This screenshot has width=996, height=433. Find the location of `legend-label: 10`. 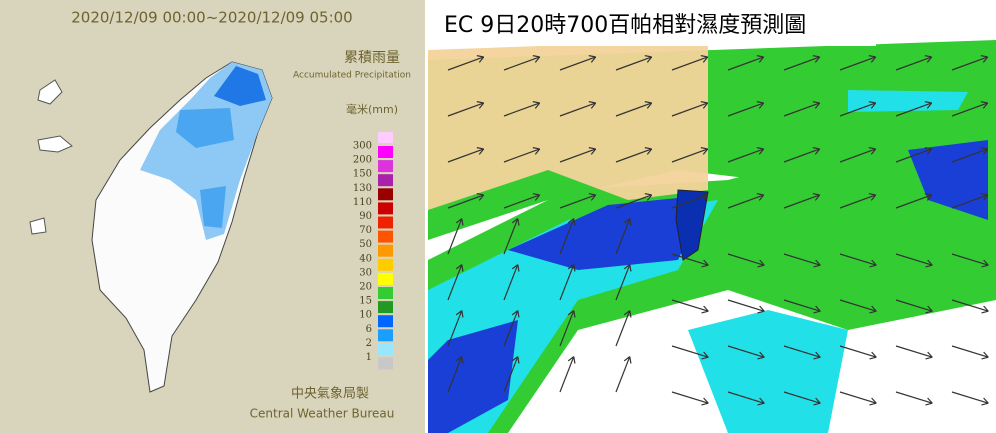

legend-label: 10 is located at coordinates (365, 315).